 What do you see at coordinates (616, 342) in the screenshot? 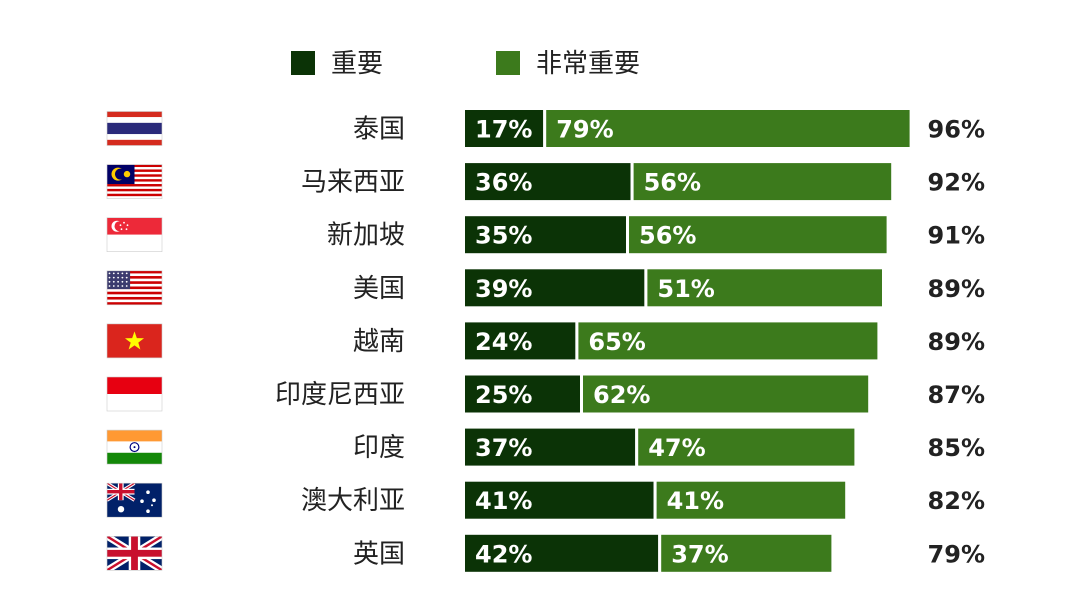
I see `bar-value-label: 65%` at bounding box center [616, 342].